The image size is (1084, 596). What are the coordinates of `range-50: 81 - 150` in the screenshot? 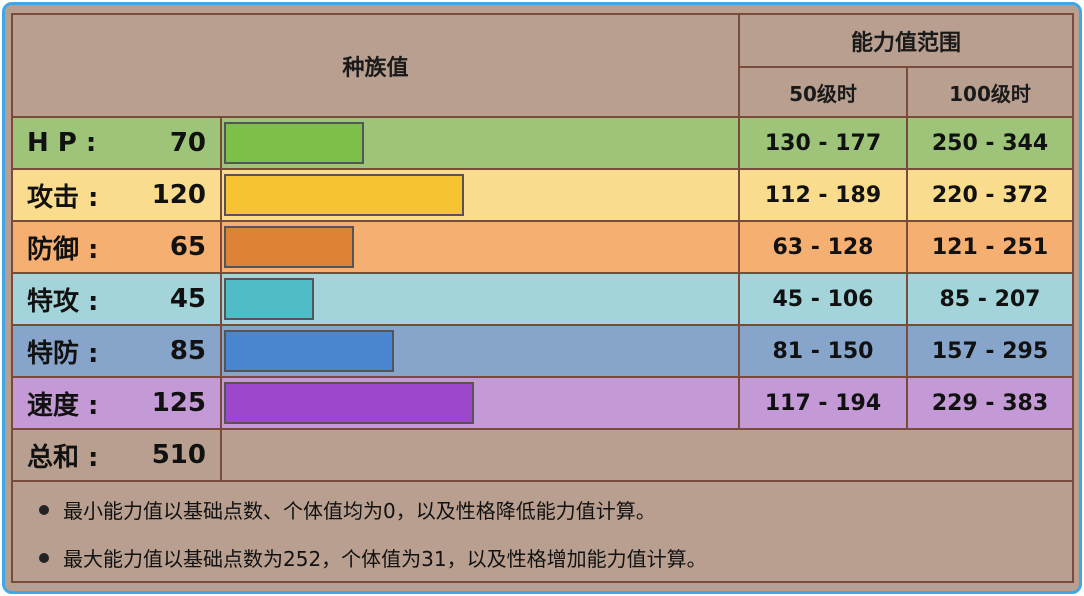 It's located at (823, 351).